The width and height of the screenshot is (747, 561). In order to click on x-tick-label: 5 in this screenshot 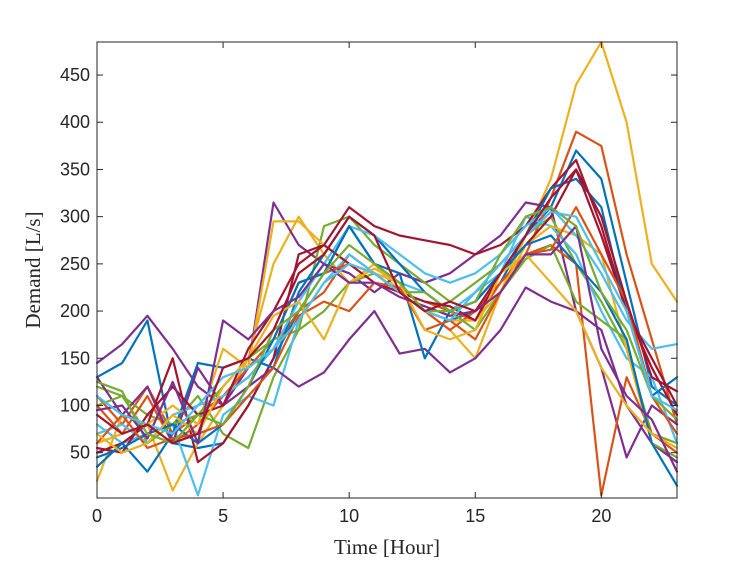, I will do `click(223, 516)`.